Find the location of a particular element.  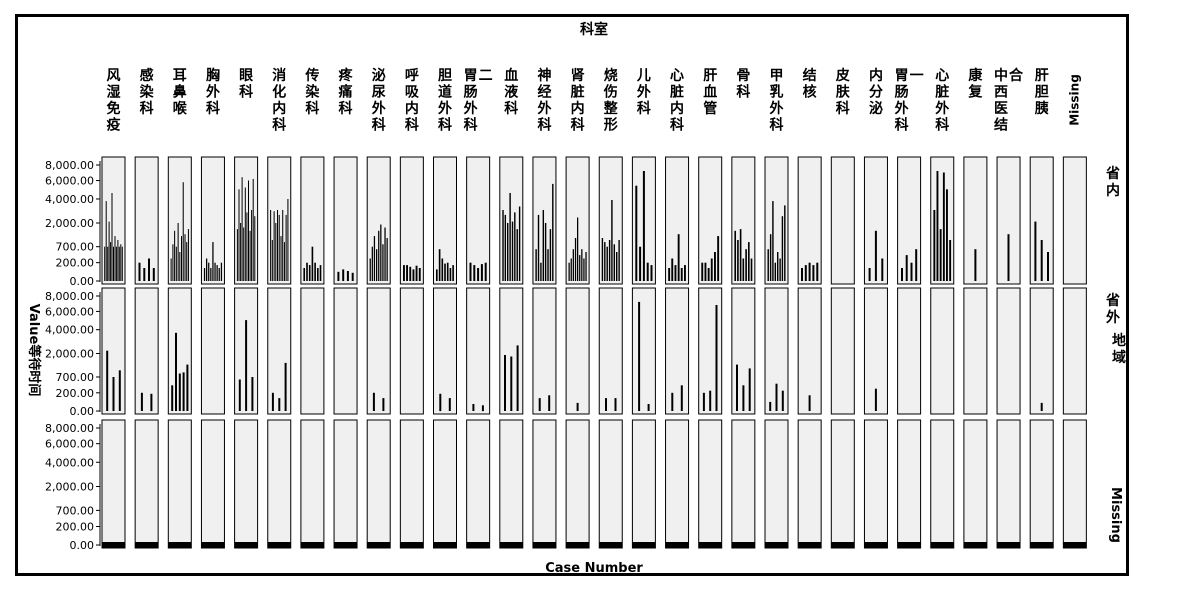

column-header: 感染科 is located at coordinates (147, 92).